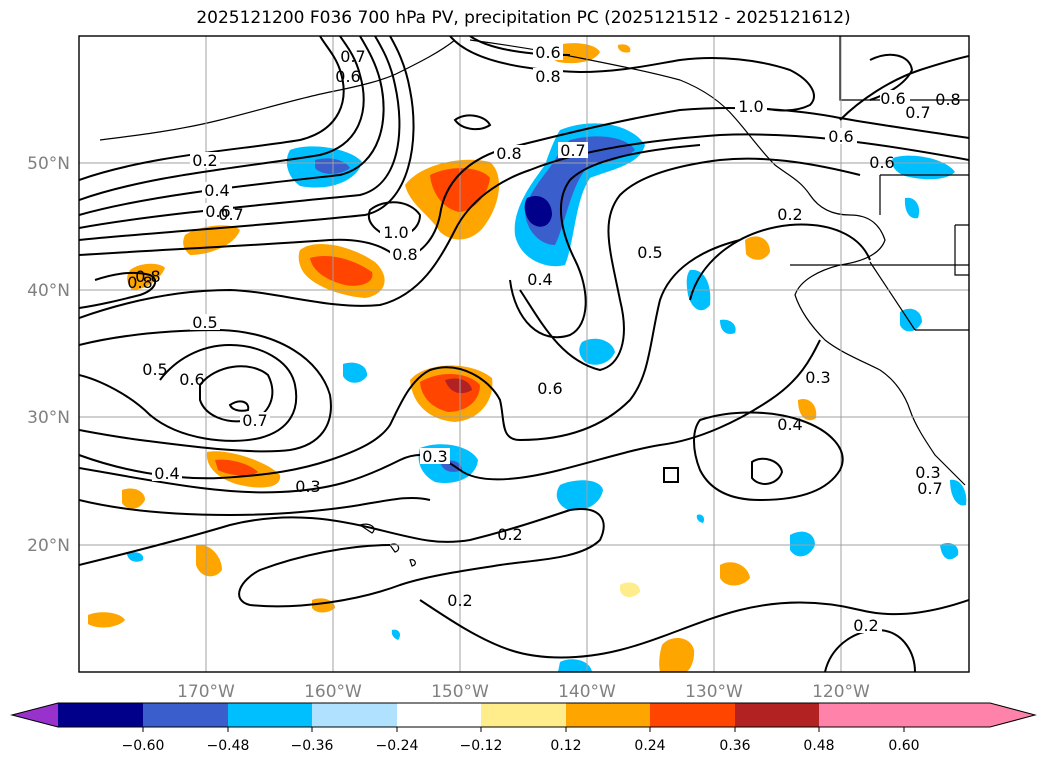 The height and width of the screenshot is (765, 1047). I want to click on colorbar-tick-label: −0.24, so click(397, 746).